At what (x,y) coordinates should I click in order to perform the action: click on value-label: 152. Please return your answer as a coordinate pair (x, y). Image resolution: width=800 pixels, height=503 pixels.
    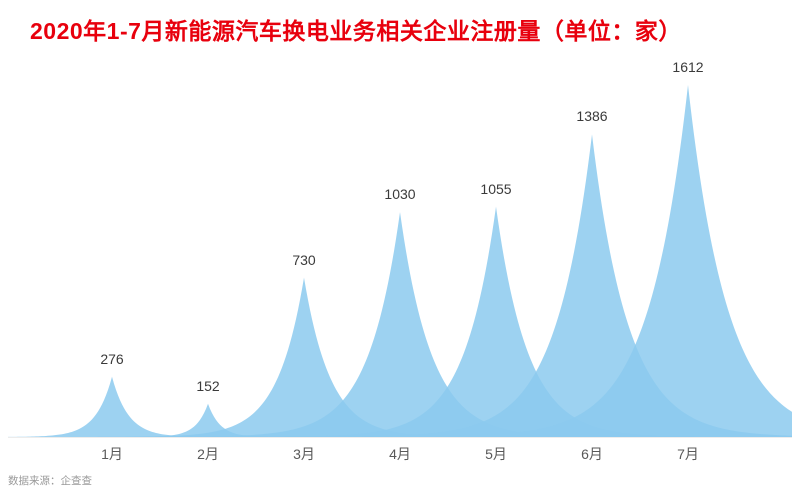
    Looking at the image, I should click on (208, 385).